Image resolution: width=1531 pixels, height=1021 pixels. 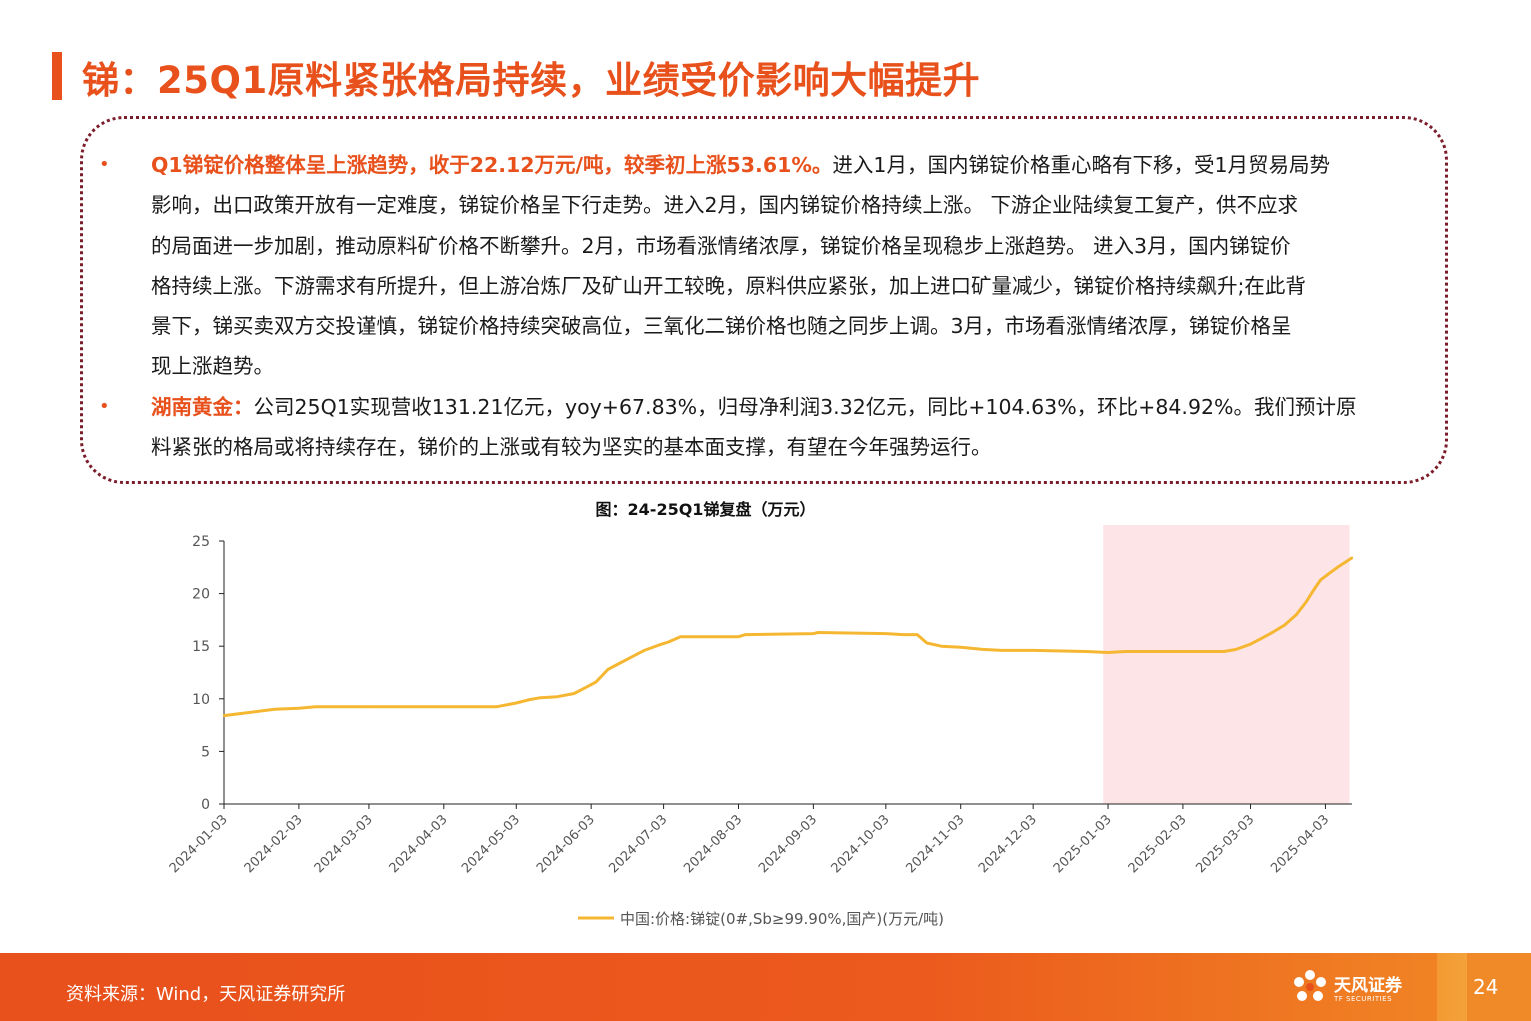 I want to click on company-logo: 天风证券 TF SECURITIES, so click(x=1350, y=988).